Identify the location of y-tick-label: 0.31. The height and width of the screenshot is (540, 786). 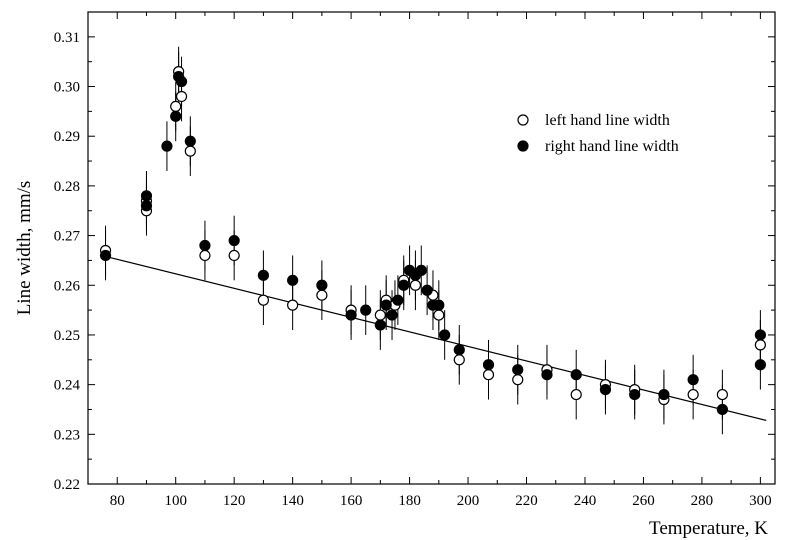
(67, 38).